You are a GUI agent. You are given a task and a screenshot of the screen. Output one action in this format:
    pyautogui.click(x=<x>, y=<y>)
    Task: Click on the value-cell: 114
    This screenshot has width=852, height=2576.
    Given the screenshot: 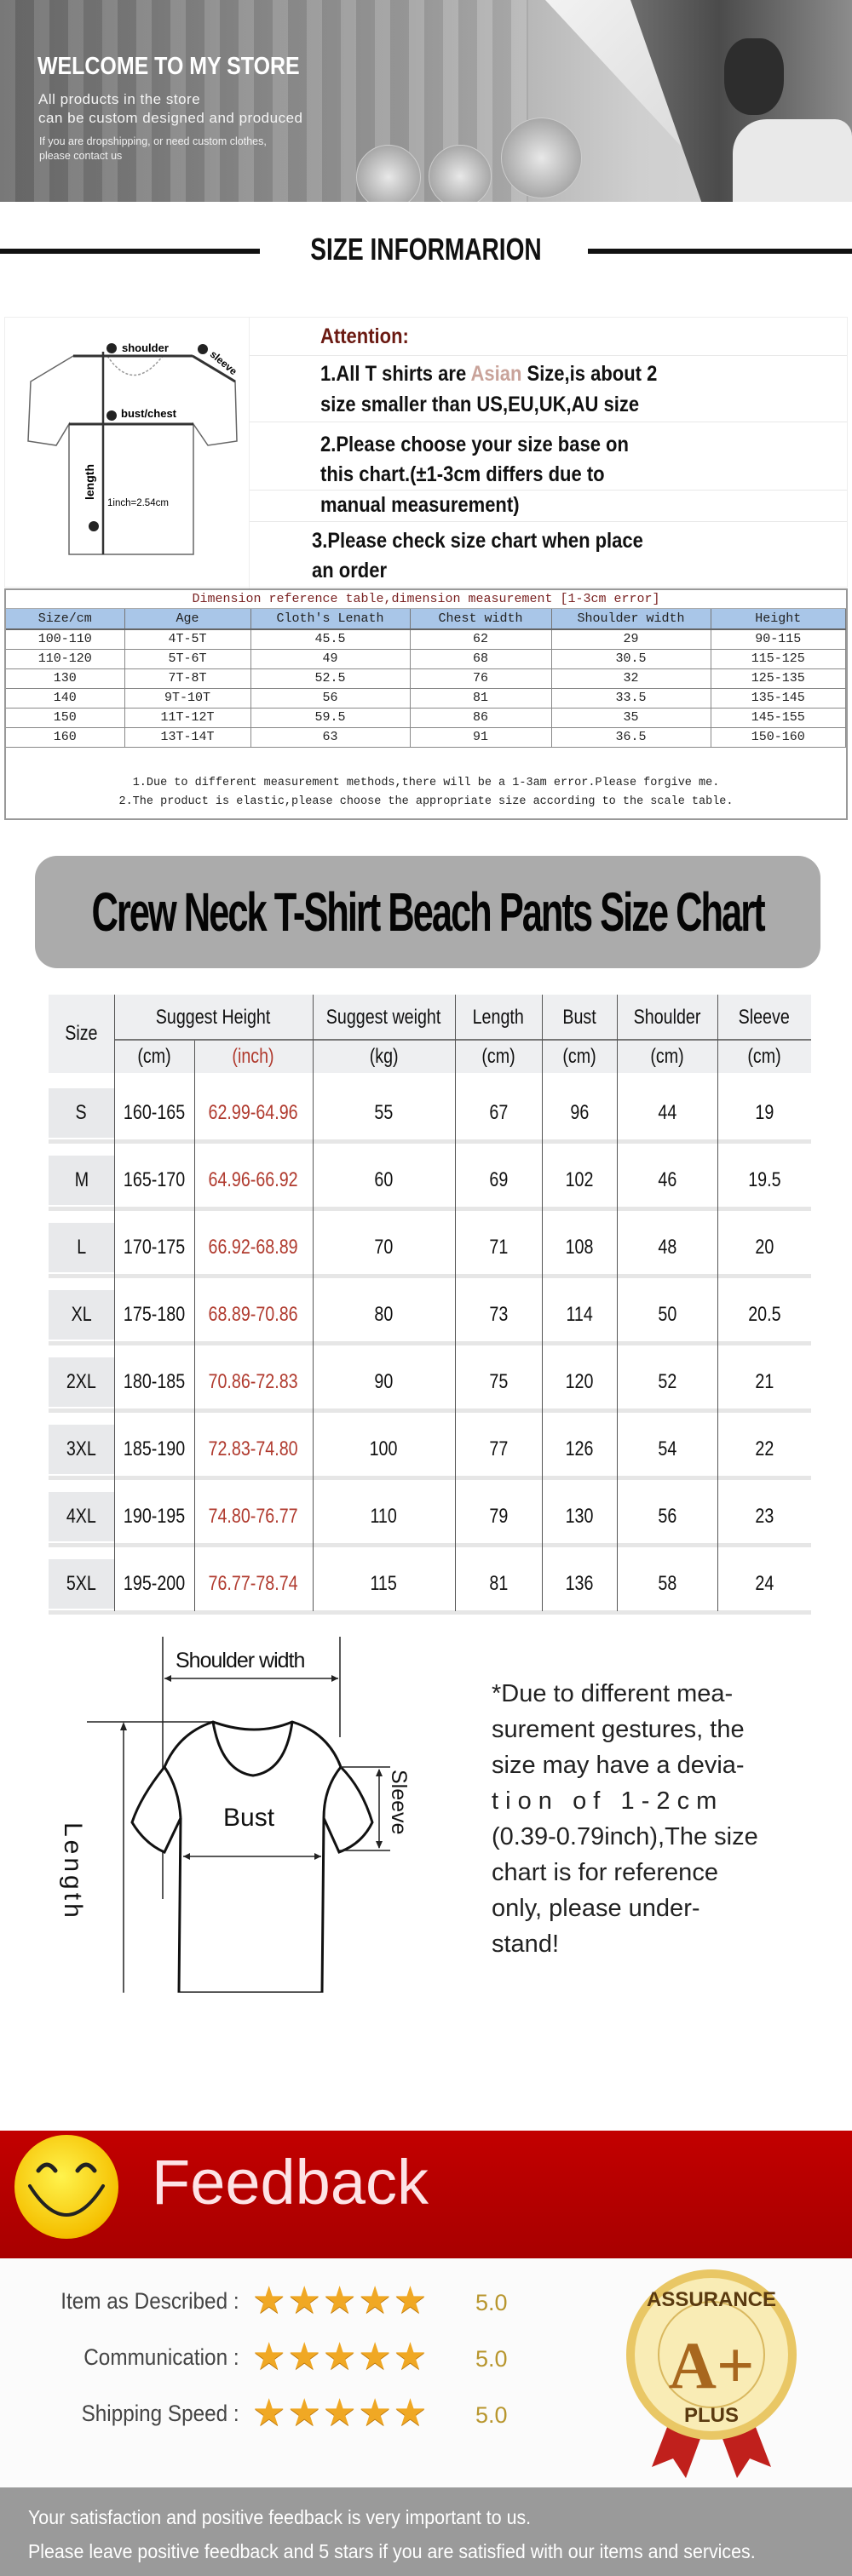 What is the action you would take?
    pyautogui.click(x=579, y=1315)
    